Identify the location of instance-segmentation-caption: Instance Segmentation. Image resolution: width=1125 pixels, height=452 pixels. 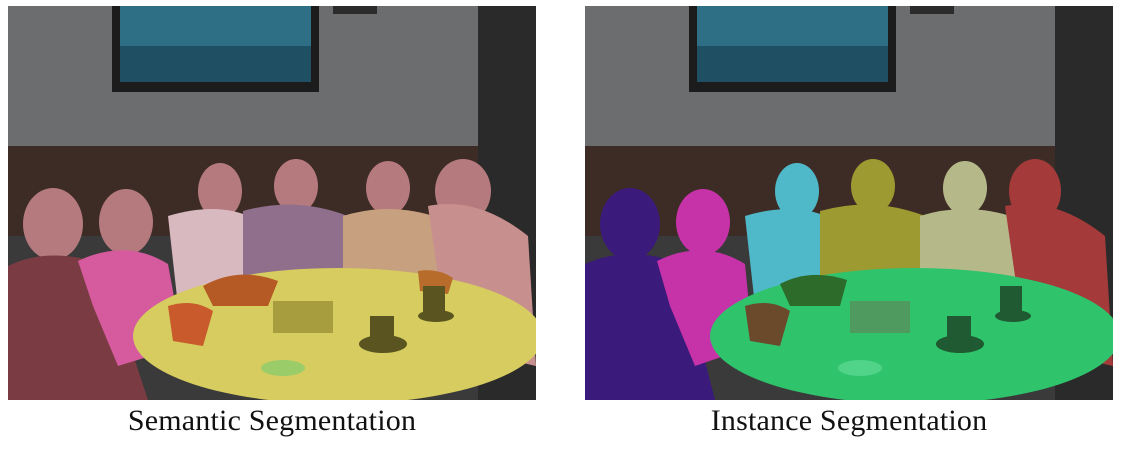
(849, 420).